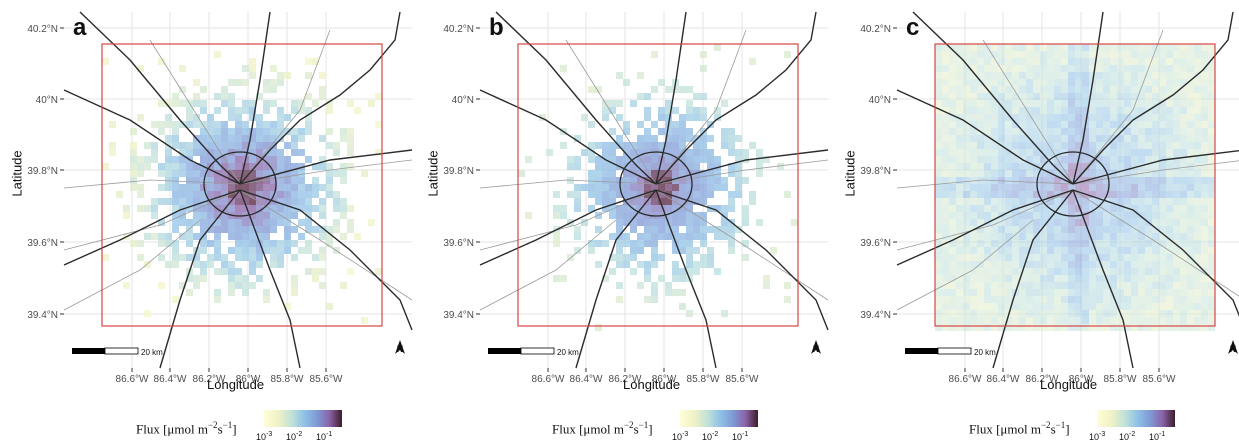 Image resolution: width=1239 pixels, height=447 pixels. What do you see at coordinates (548, 379) in the screenshot?
I see `x-tick-label: 86.6°W` at bounding box center [548, 379].